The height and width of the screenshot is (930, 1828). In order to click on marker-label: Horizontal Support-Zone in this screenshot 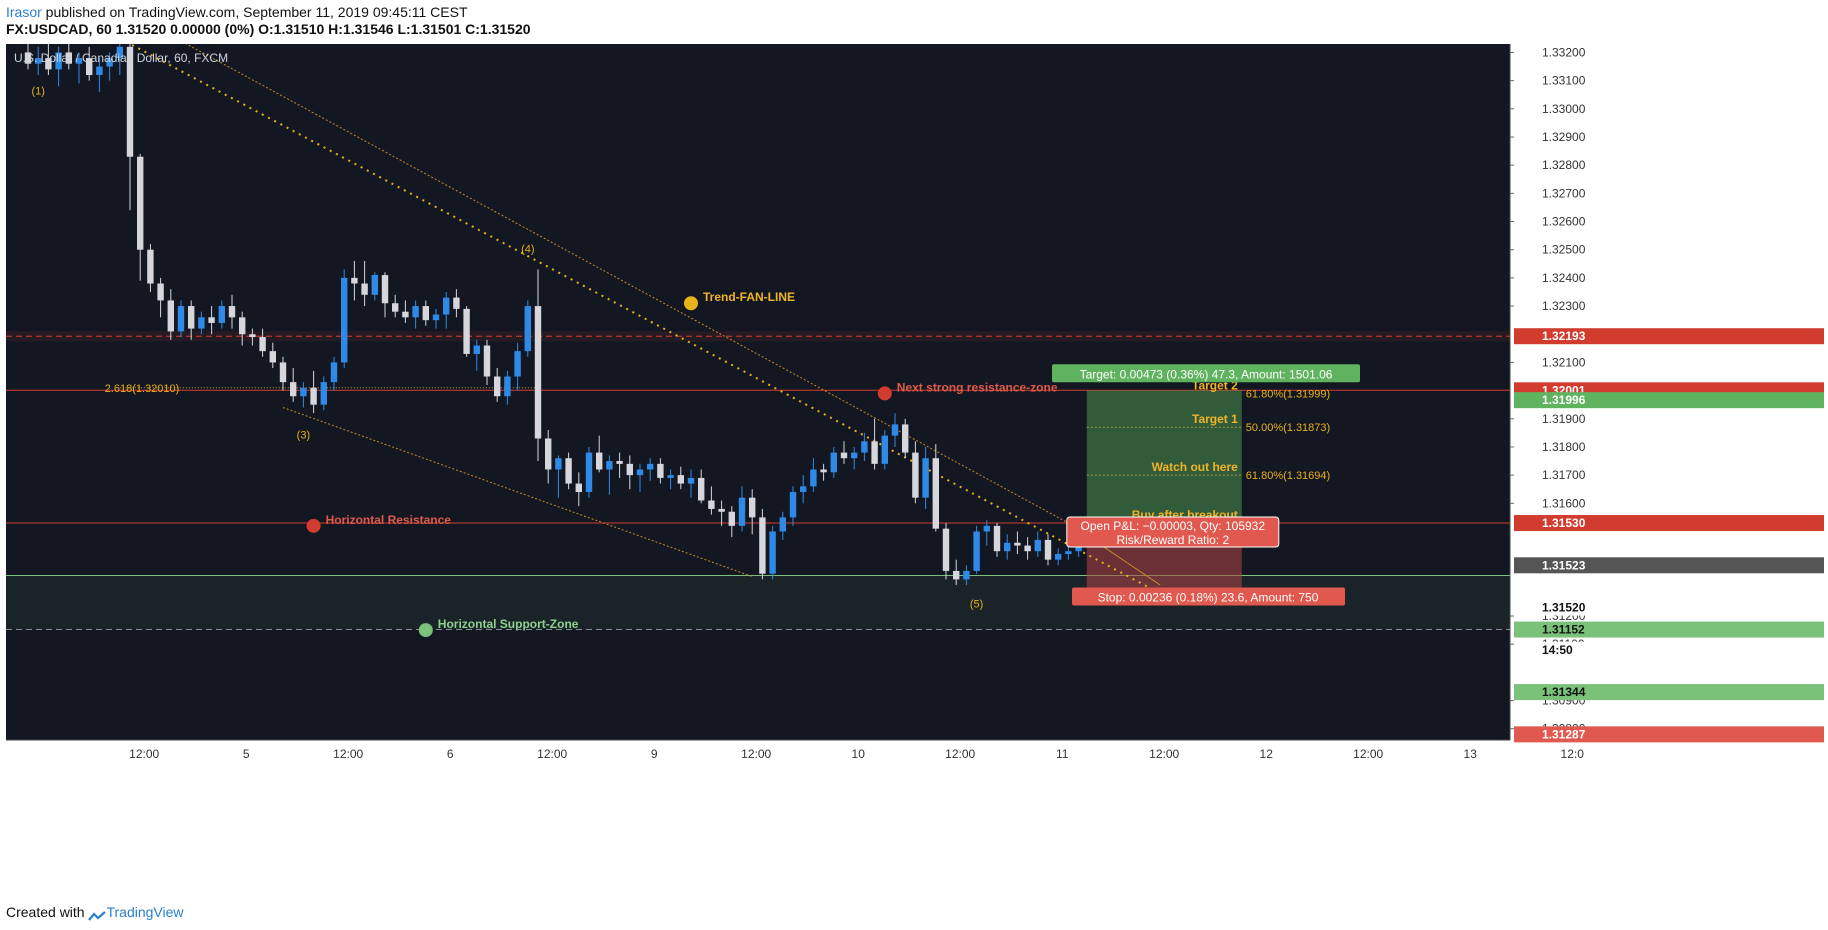, I will do `click(508, 624)`.